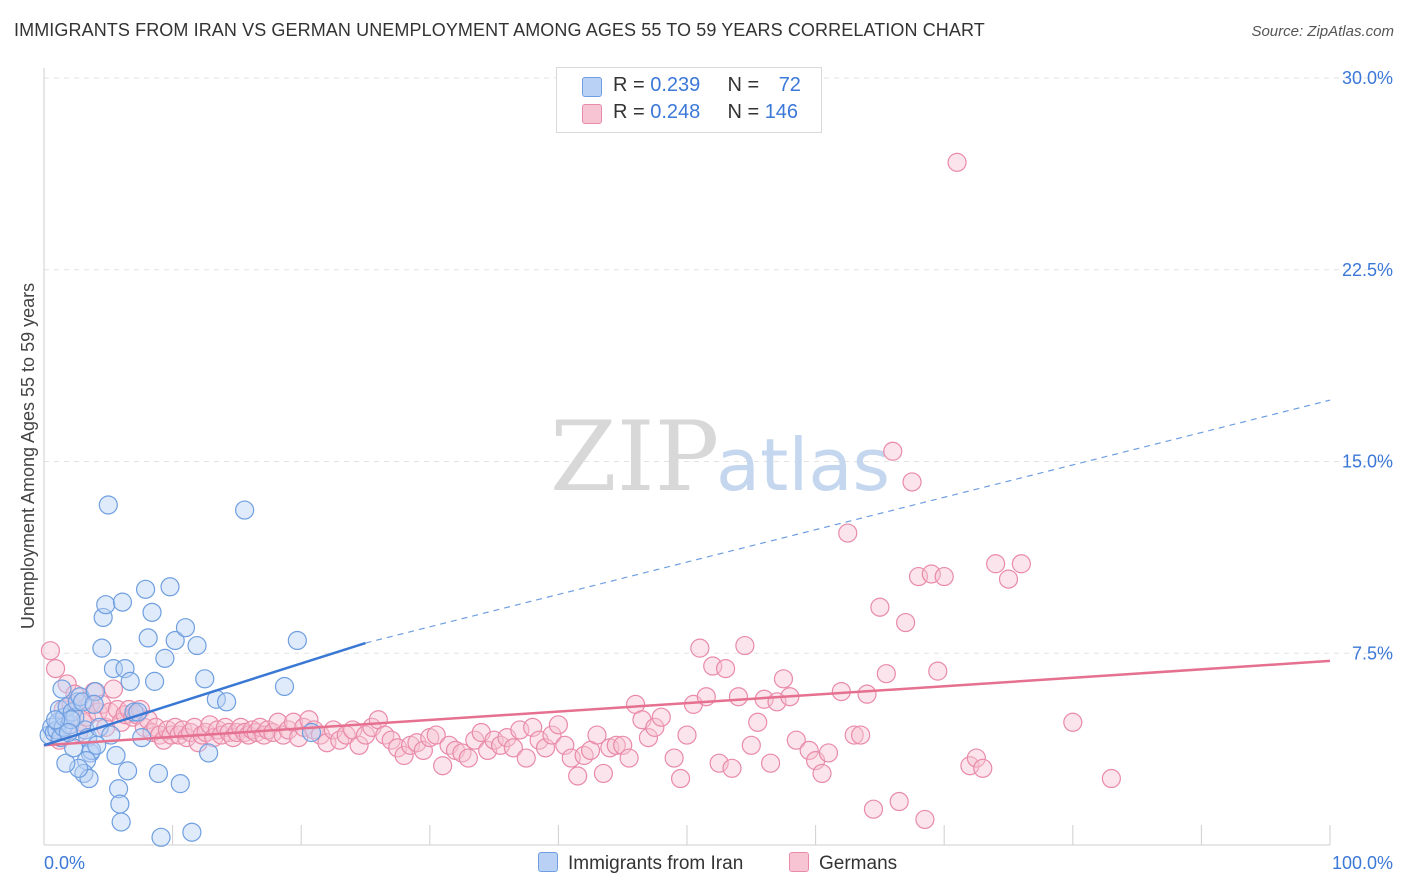 The image size is (1406, 892). I want to click on x-tick-label-max: 100.0%, so click(1362, 863).